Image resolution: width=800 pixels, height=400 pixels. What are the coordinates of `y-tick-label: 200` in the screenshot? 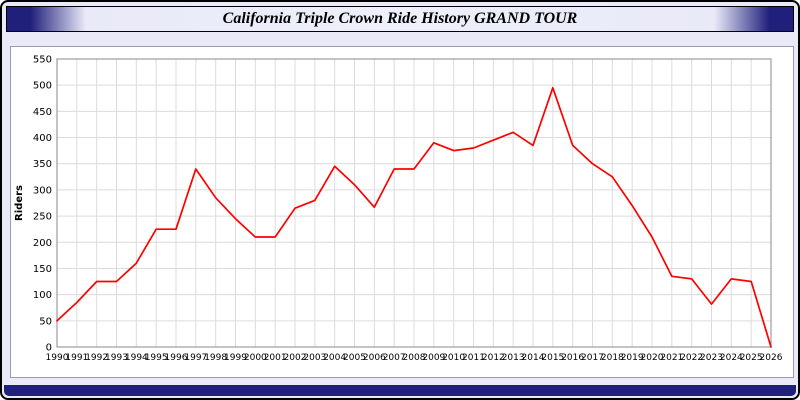 It's located at (42, 243).